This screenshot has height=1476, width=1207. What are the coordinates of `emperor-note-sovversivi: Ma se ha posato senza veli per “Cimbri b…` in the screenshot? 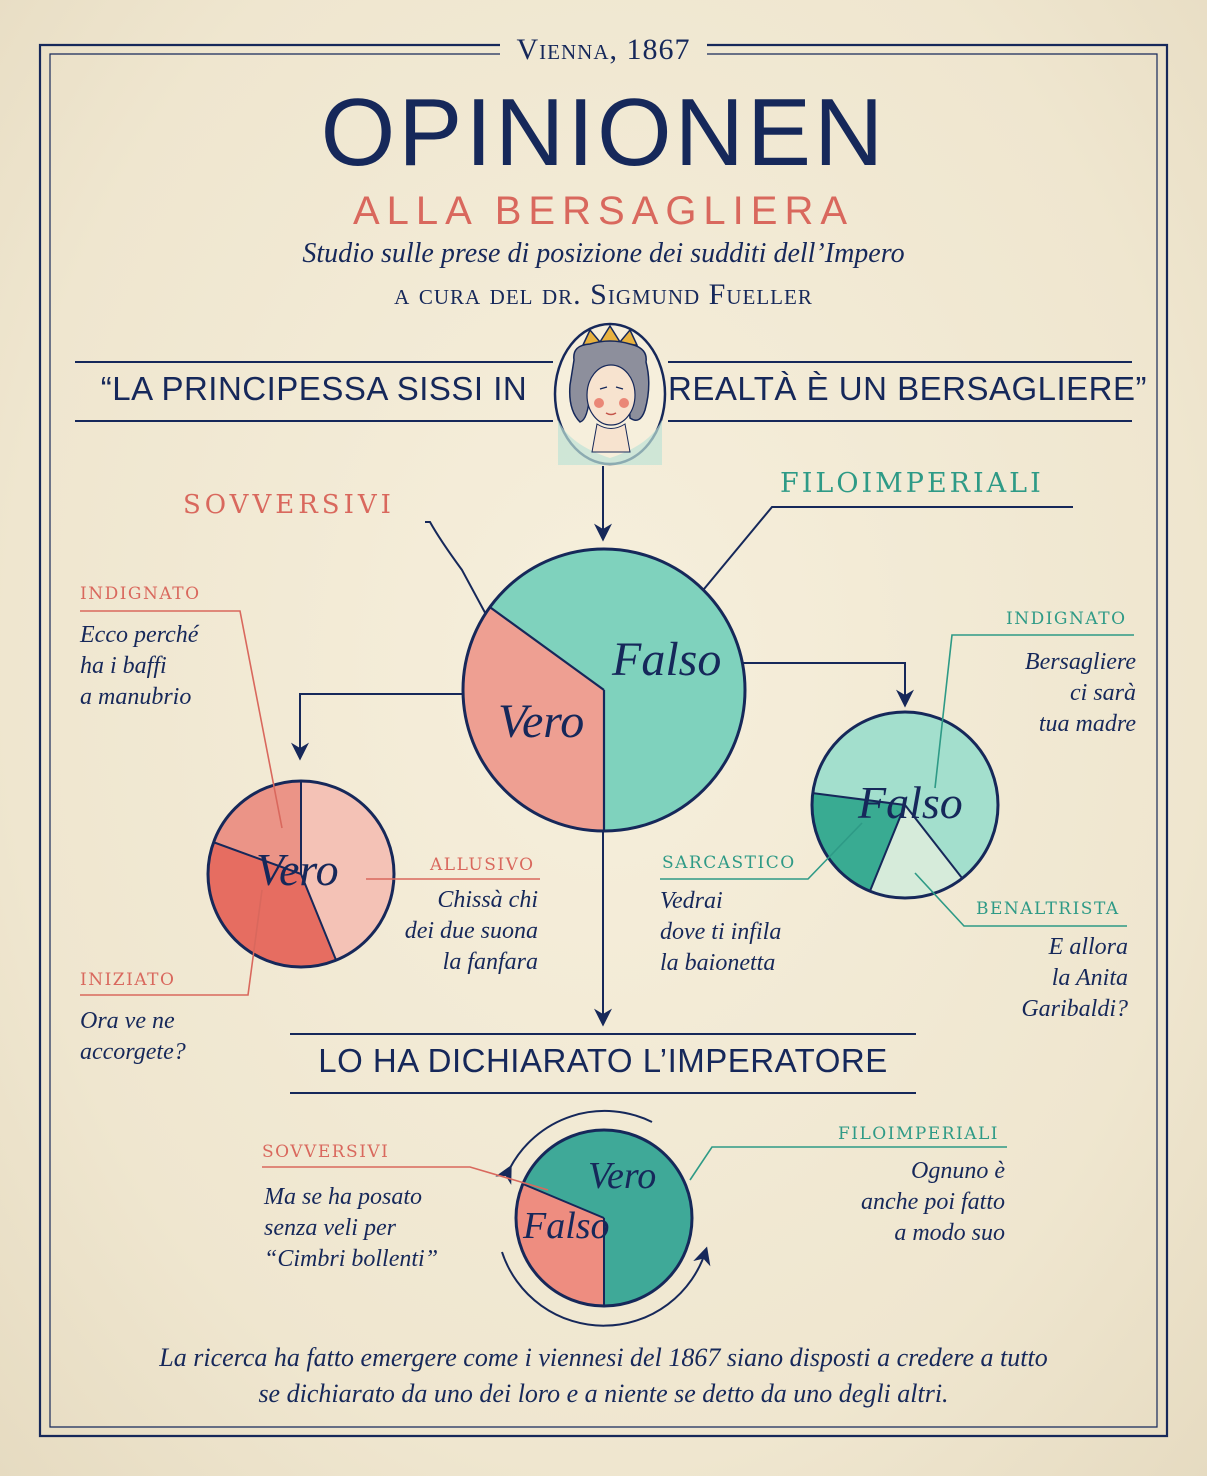 It's located at (351, 1228).